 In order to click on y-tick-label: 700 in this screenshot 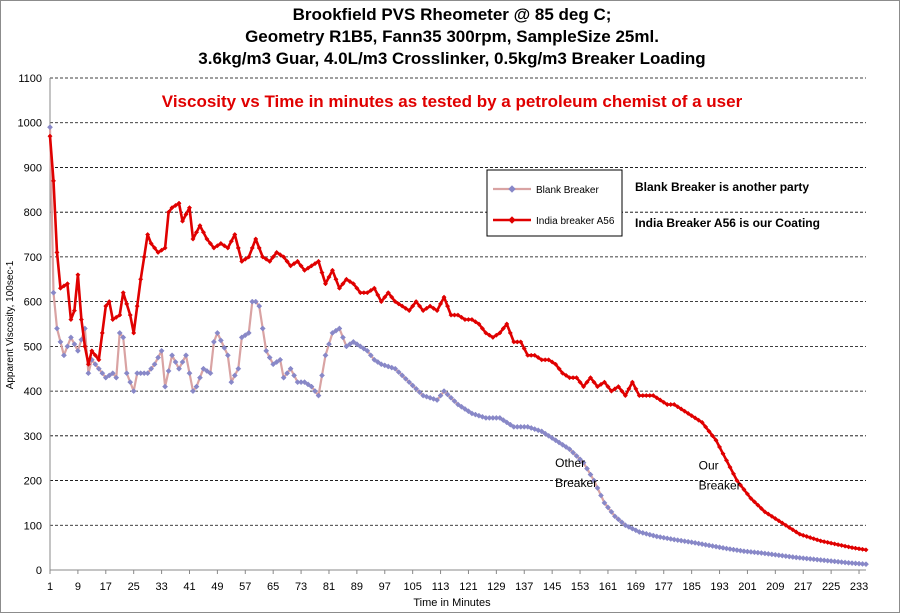, I will do `click(33, 258)`.